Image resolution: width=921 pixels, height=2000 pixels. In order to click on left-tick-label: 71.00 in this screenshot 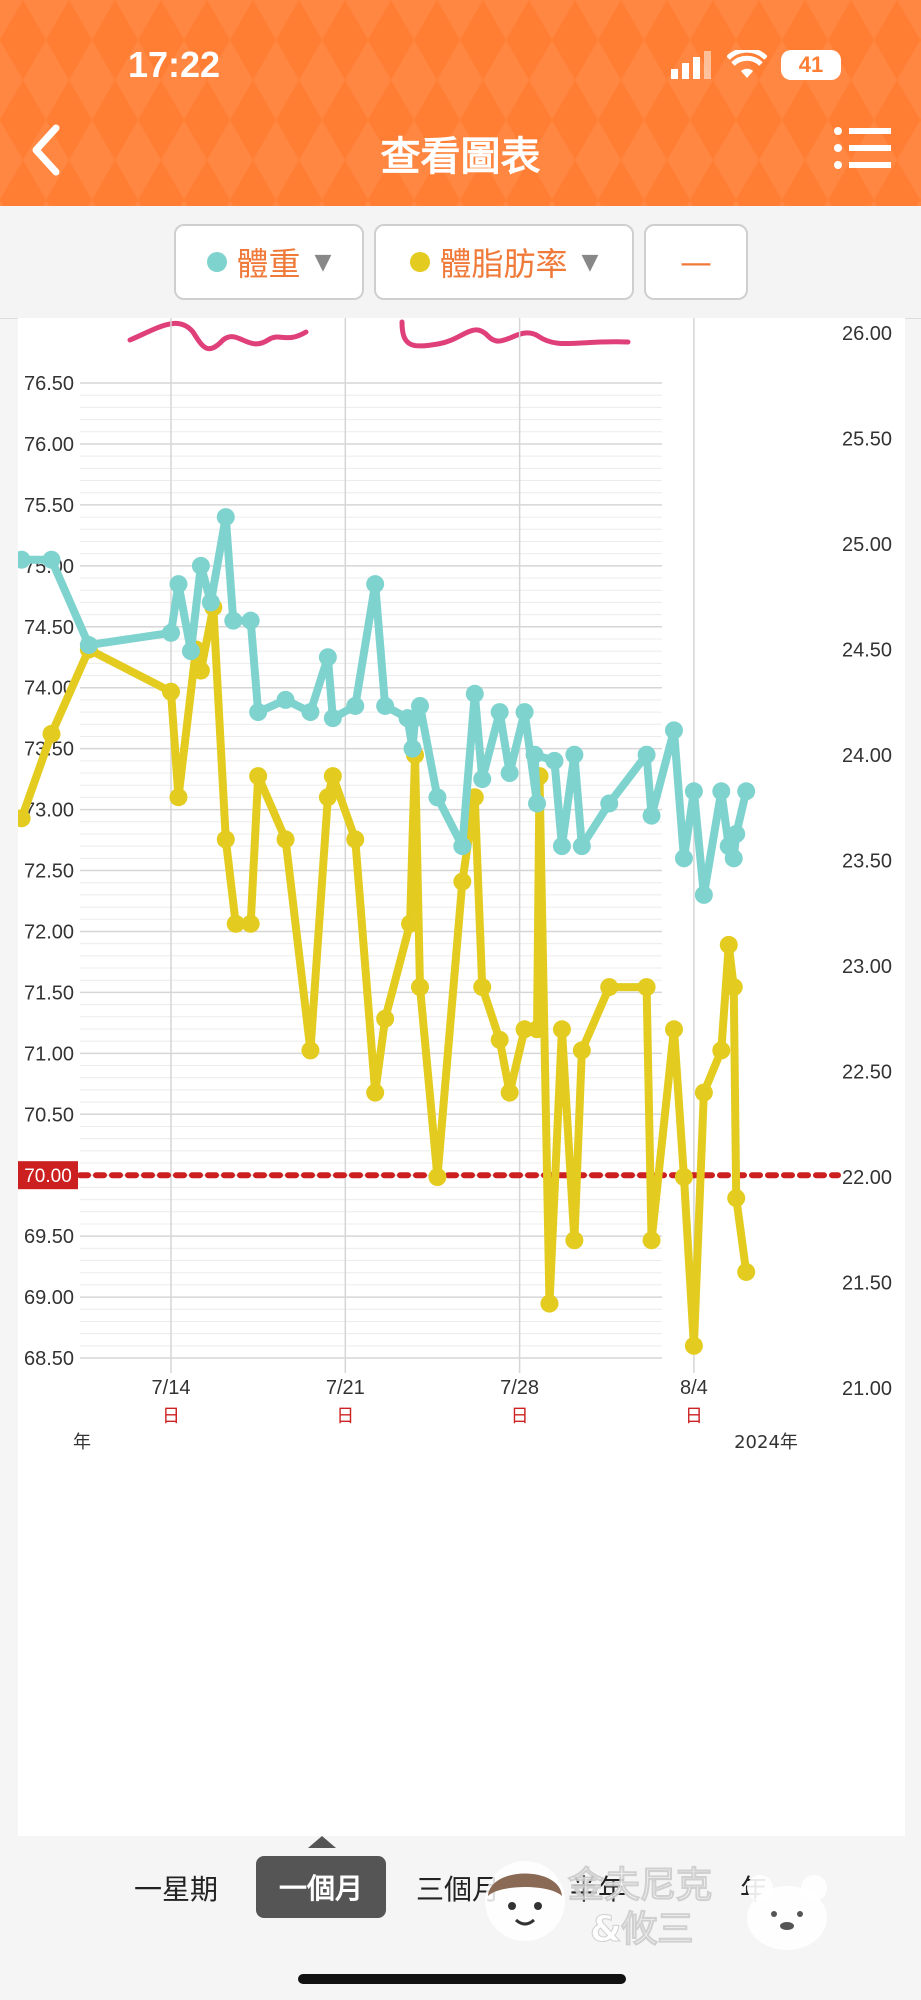, I will do `click(49, 1054)`.